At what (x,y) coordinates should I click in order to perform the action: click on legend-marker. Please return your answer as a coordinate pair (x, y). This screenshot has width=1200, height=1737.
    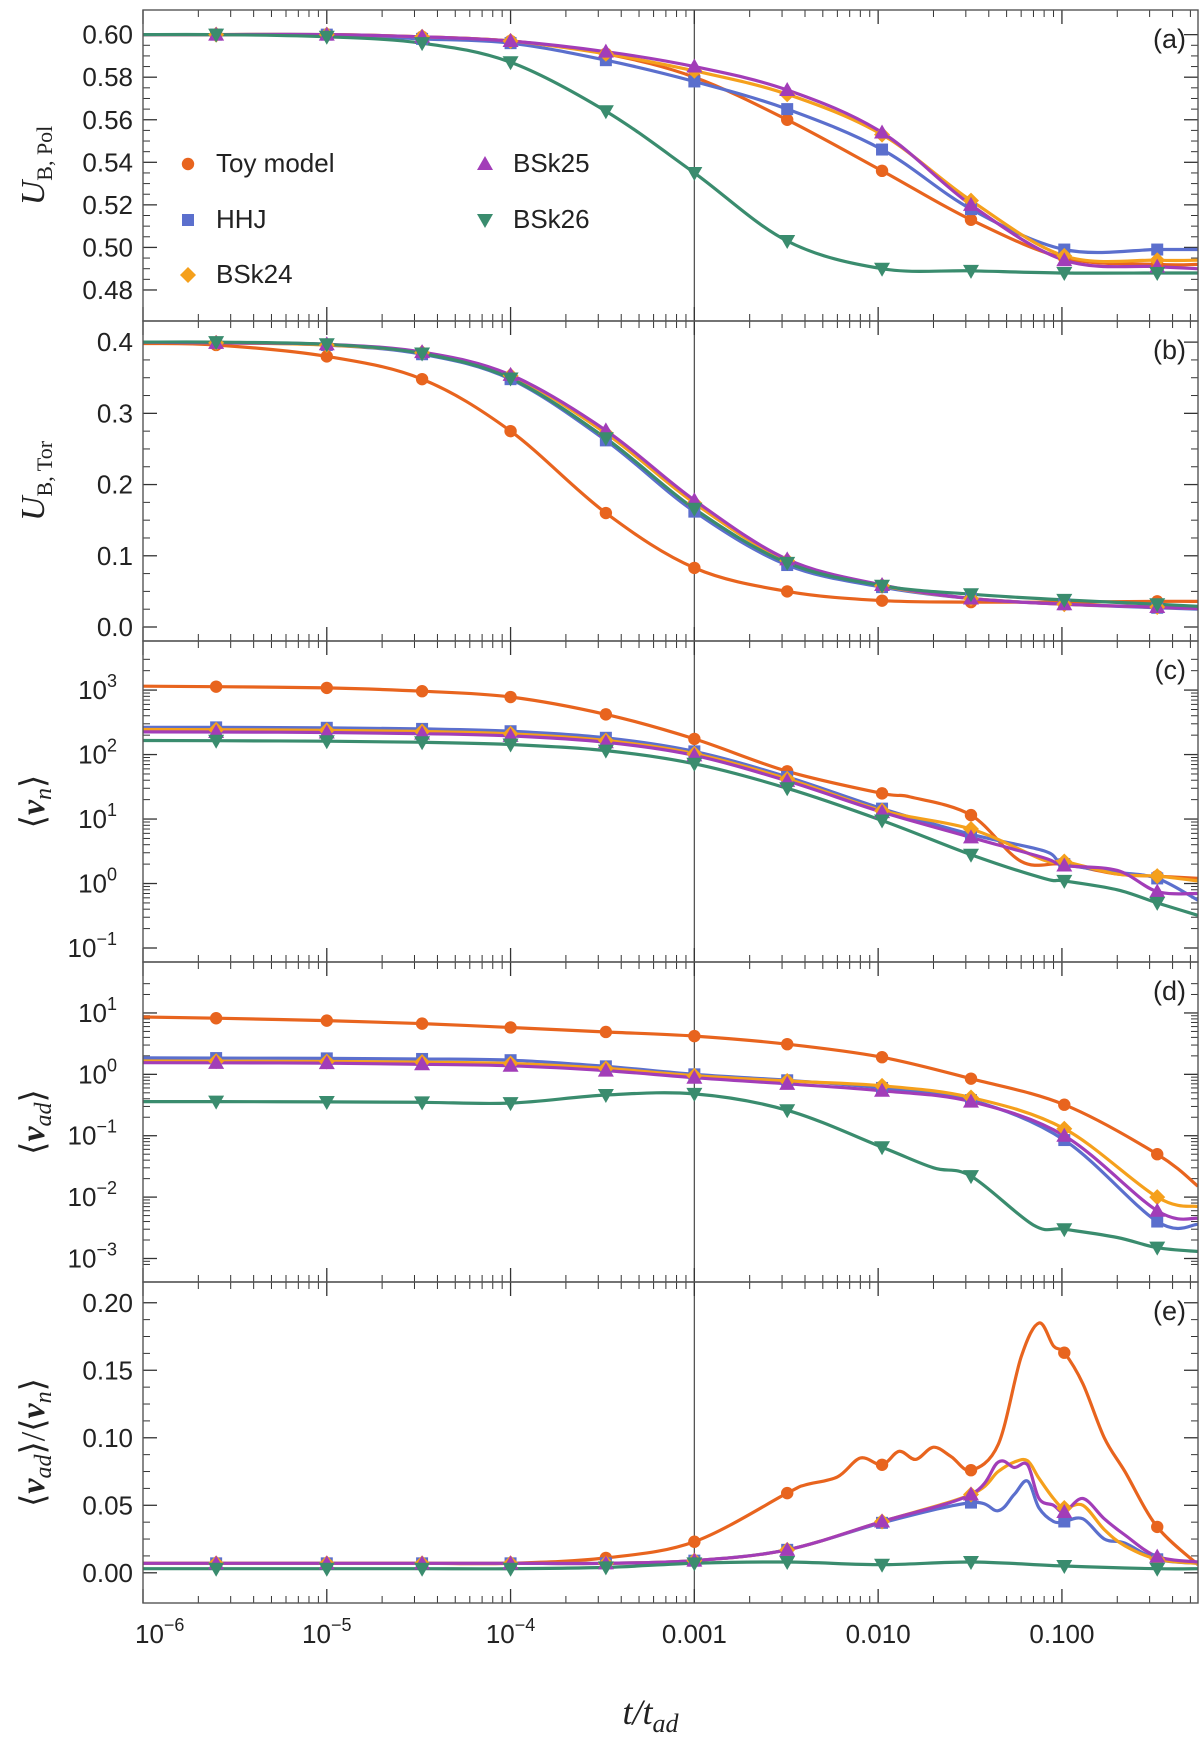
    Looking at the image, I should click on (188, 275).